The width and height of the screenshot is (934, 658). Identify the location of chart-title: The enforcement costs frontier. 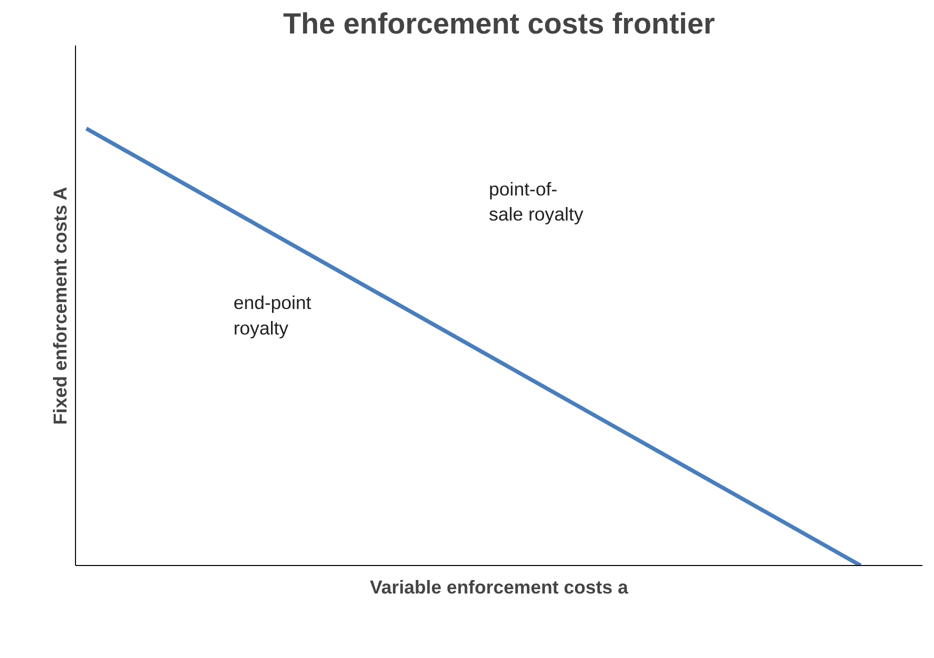
(499, 24).